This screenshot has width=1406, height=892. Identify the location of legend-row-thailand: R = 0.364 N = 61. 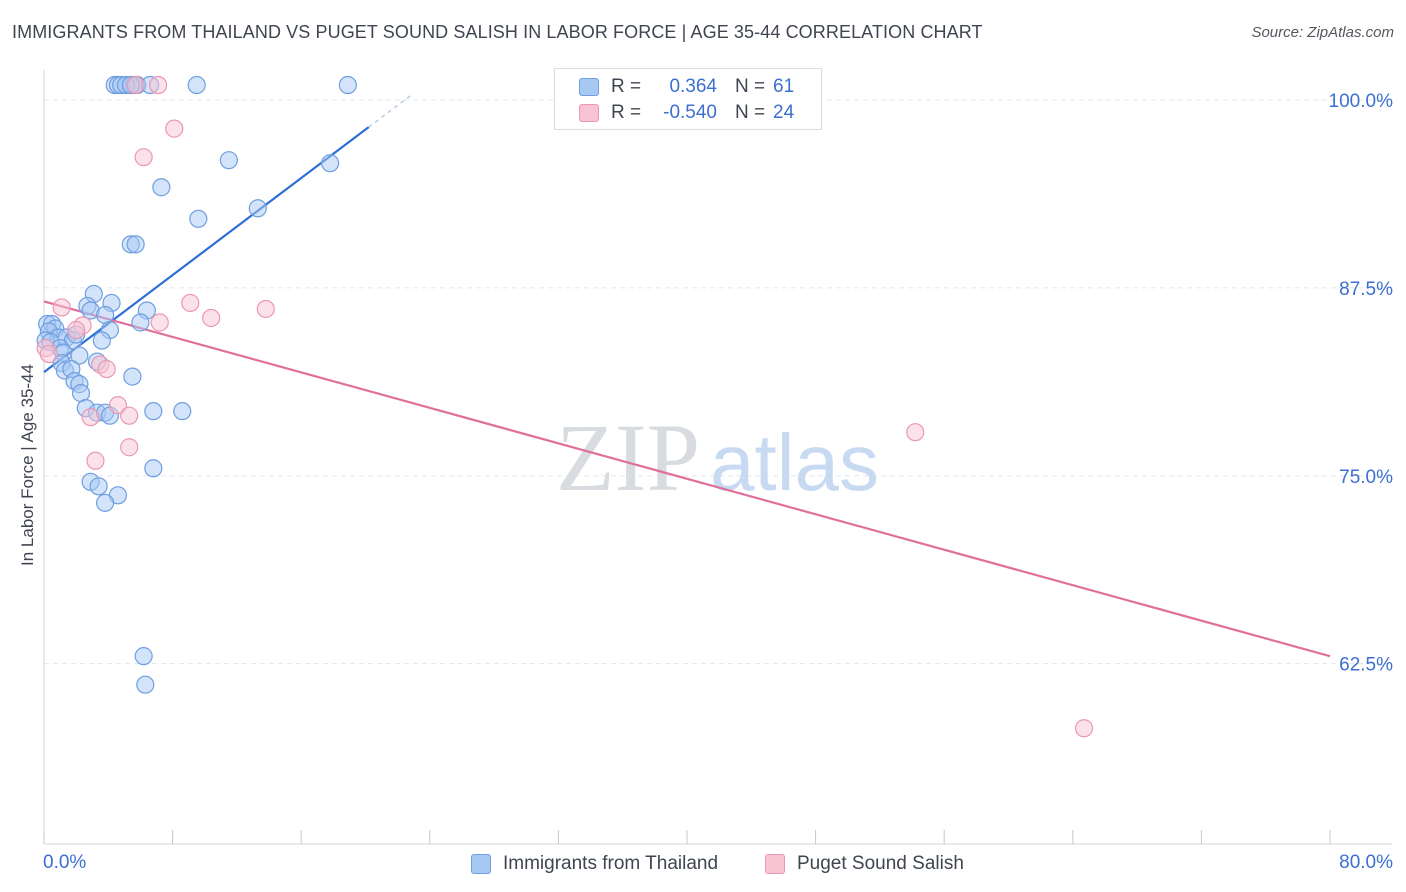
(688, 87).